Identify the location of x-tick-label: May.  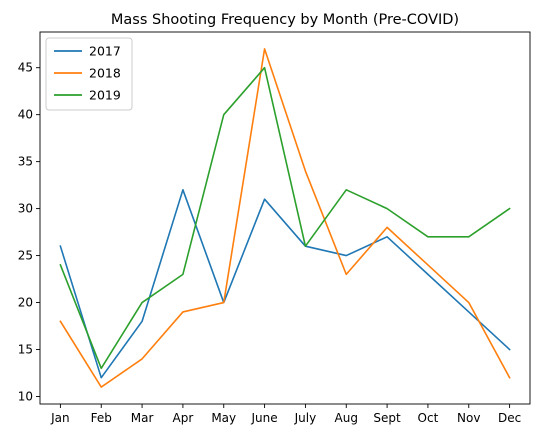
(223, 418).